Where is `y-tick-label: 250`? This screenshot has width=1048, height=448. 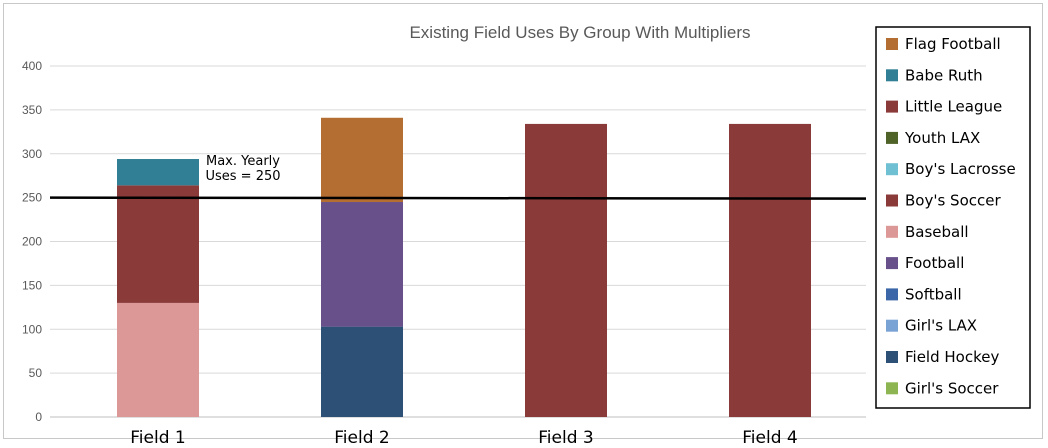
y-tick-label: 250 is located at coordinates (32, 198).